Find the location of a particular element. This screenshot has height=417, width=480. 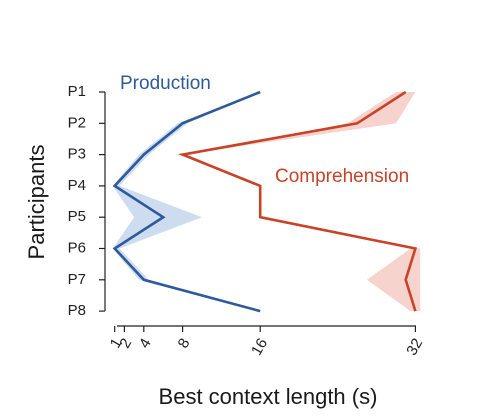

x-ticks: 12 4 8 16 32 is located at coordinates (266, 342).